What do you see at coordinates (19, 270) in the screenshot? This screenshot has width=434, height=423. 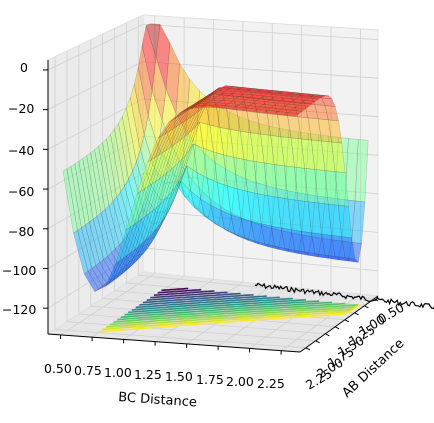 I see `z-tick-label: −100` at bounding box center [19, 270].